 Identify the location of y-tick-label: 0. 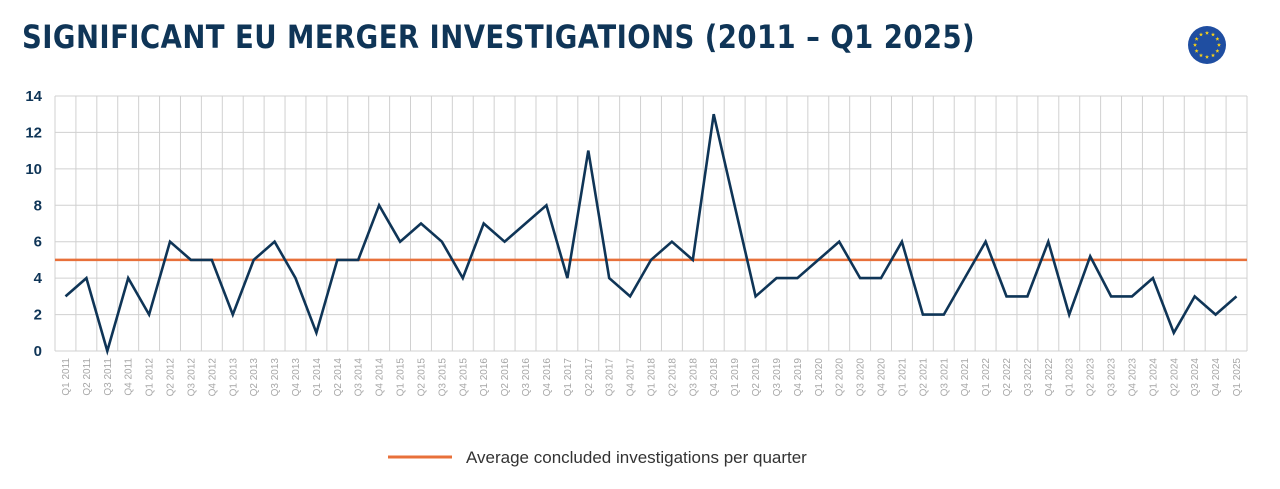
(38, 351).